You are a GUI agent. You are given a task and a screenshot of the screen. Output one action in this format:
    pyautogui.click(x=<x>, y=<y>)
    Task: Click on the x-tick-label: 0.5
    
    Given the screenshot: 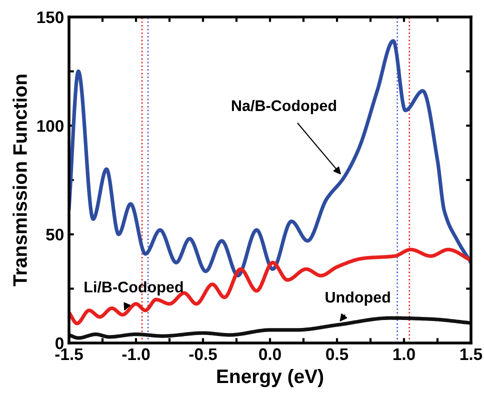 What is the action you would take?
    pyautogui.click(x=337, y=354)
    